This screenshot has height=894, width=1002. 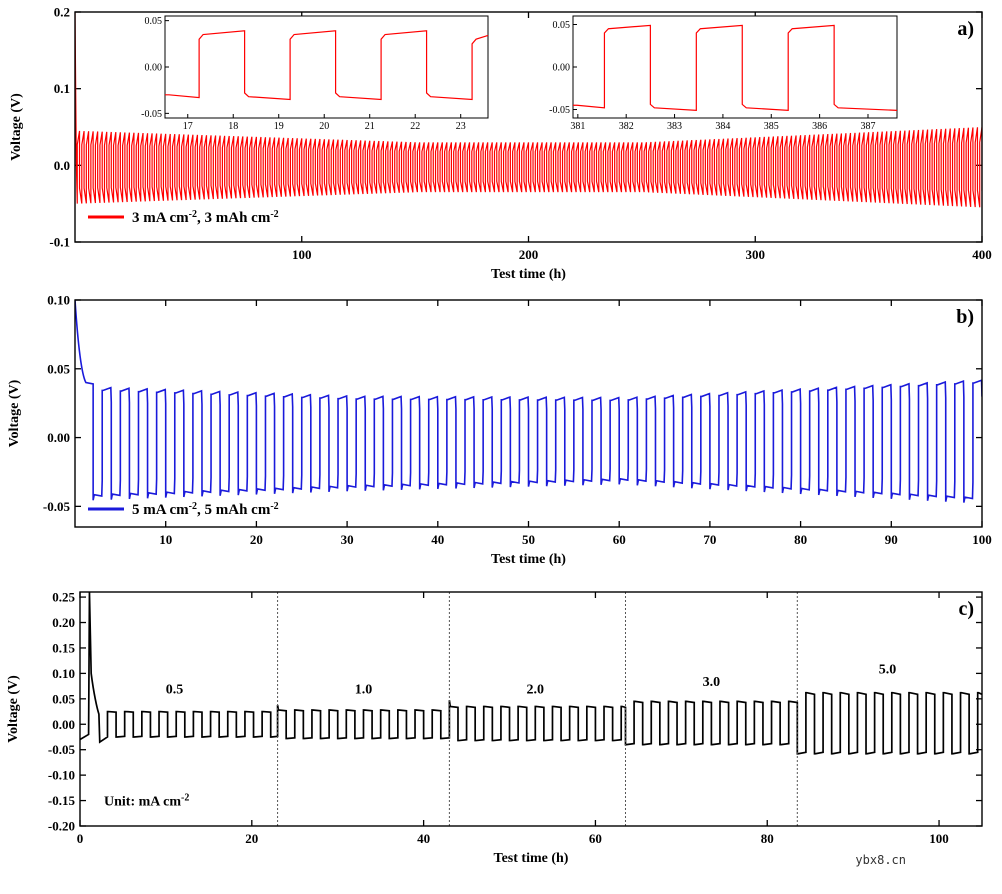 I want to click on x-tick-label: 200, so click(x=529, y=254).